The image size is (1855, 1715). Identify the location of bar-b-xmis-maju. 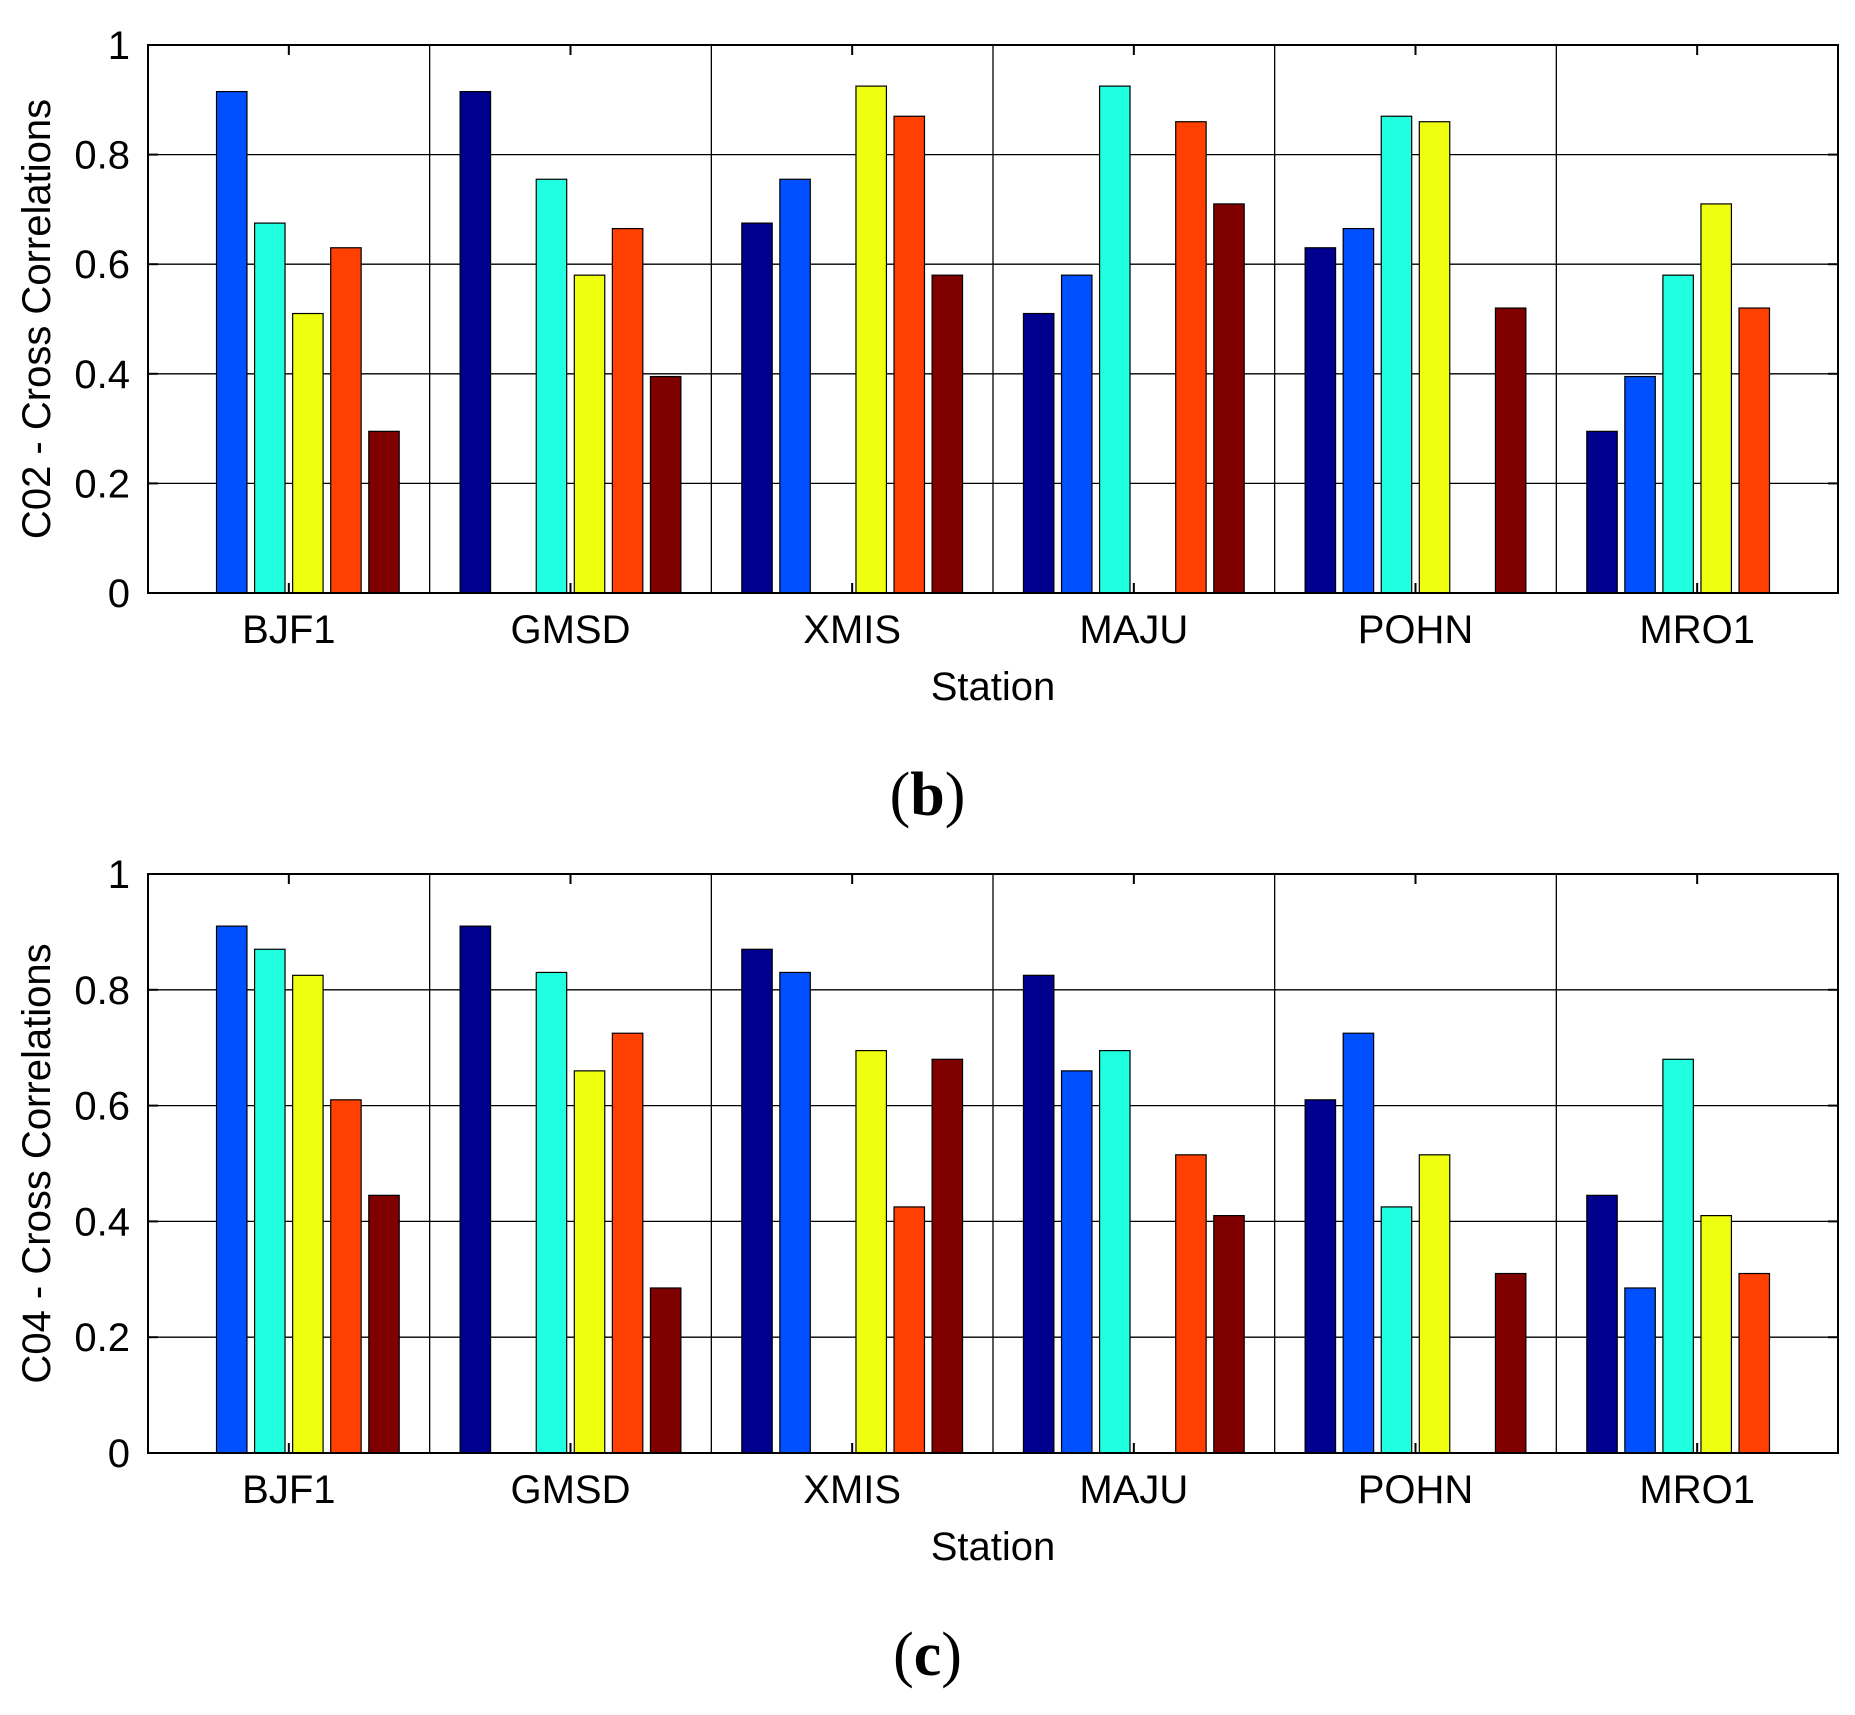
(871, 339).